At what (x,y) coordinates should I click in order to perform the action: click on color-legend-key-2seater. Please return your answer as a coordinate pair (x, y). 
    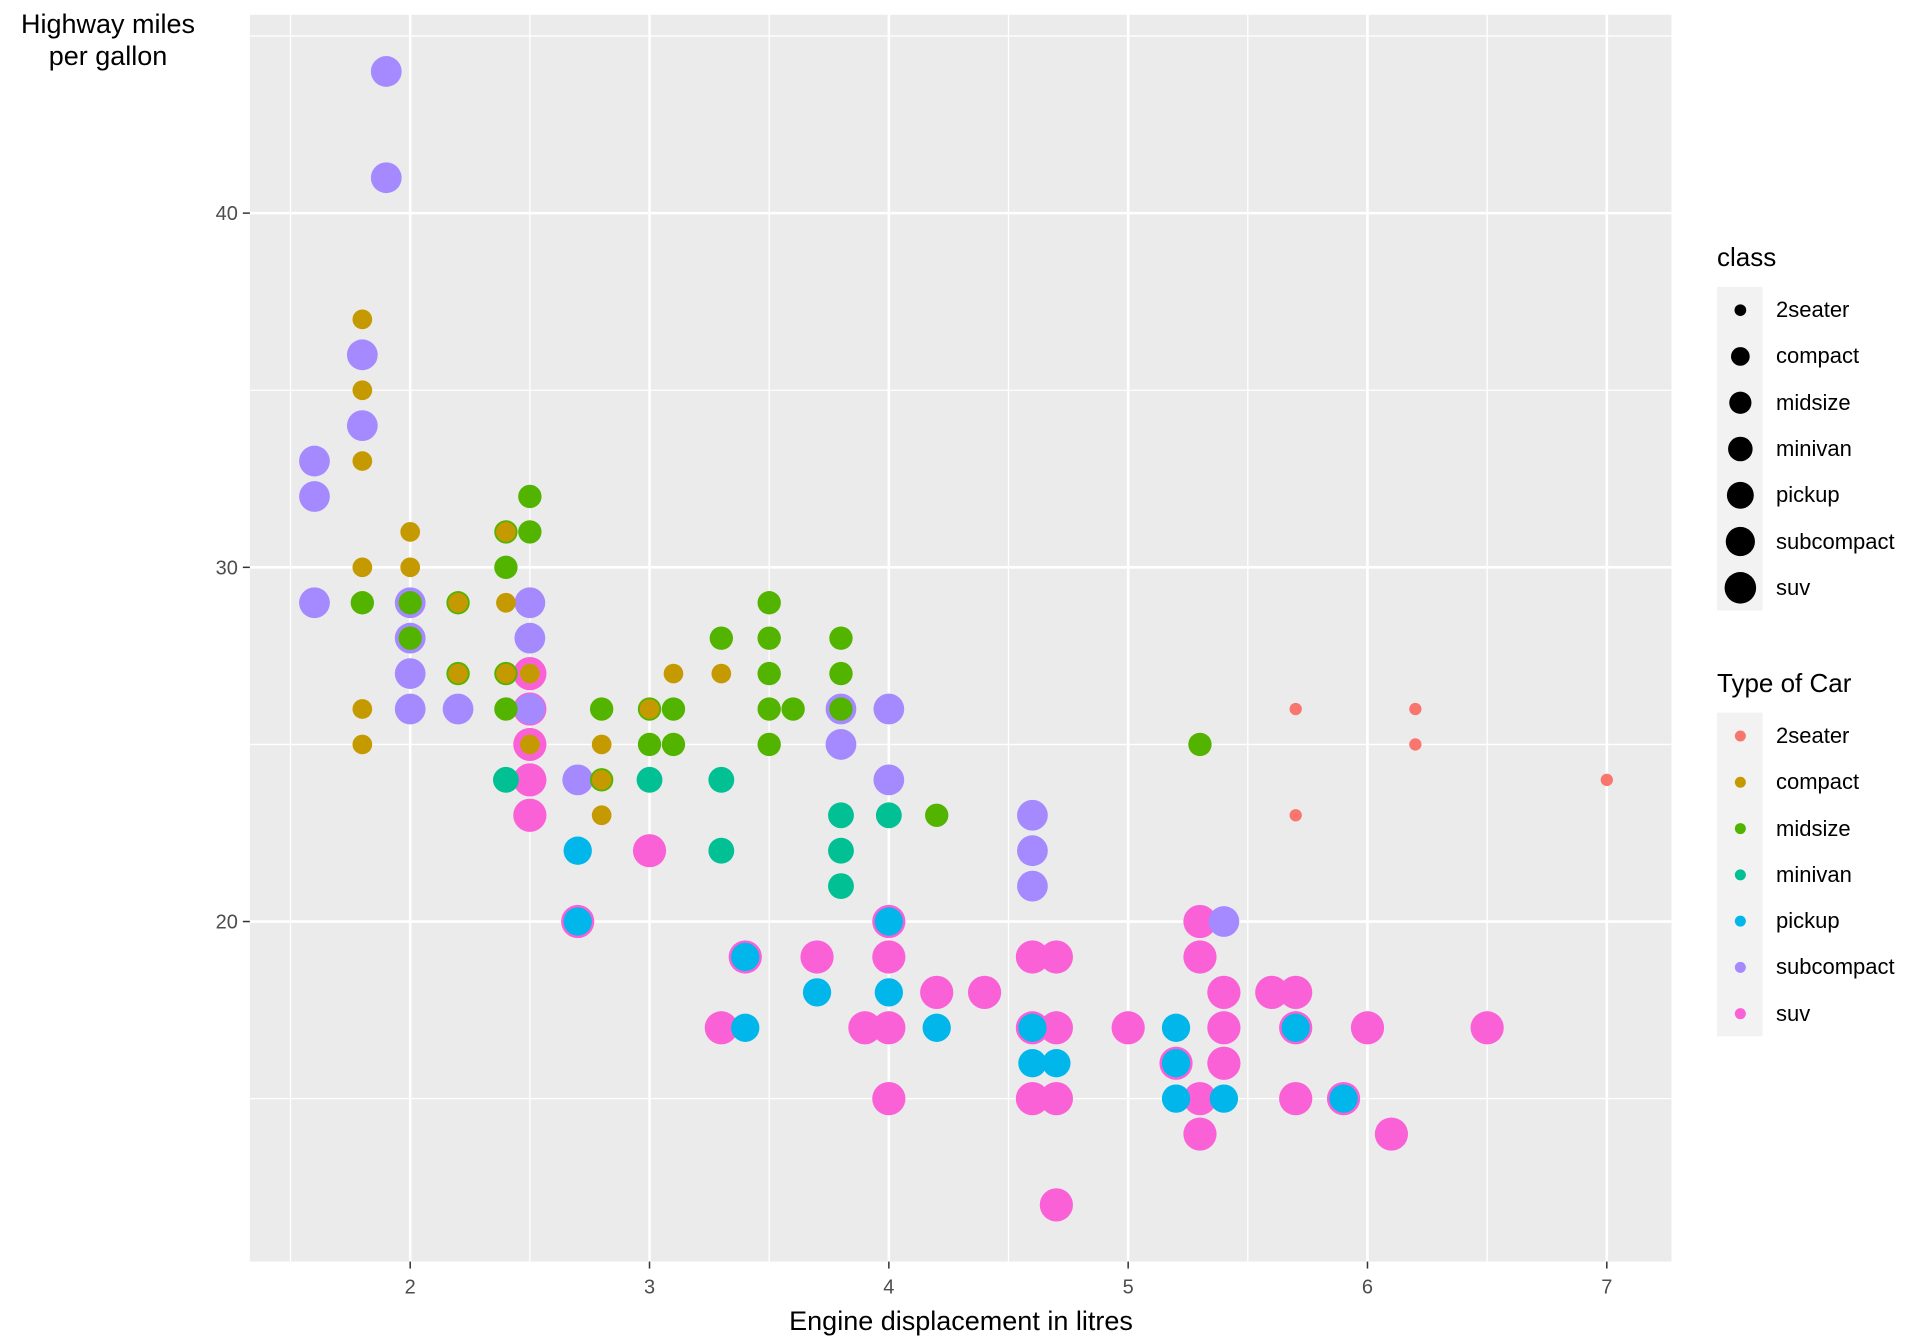
    Looking at the image, I should click on (1740, 736).